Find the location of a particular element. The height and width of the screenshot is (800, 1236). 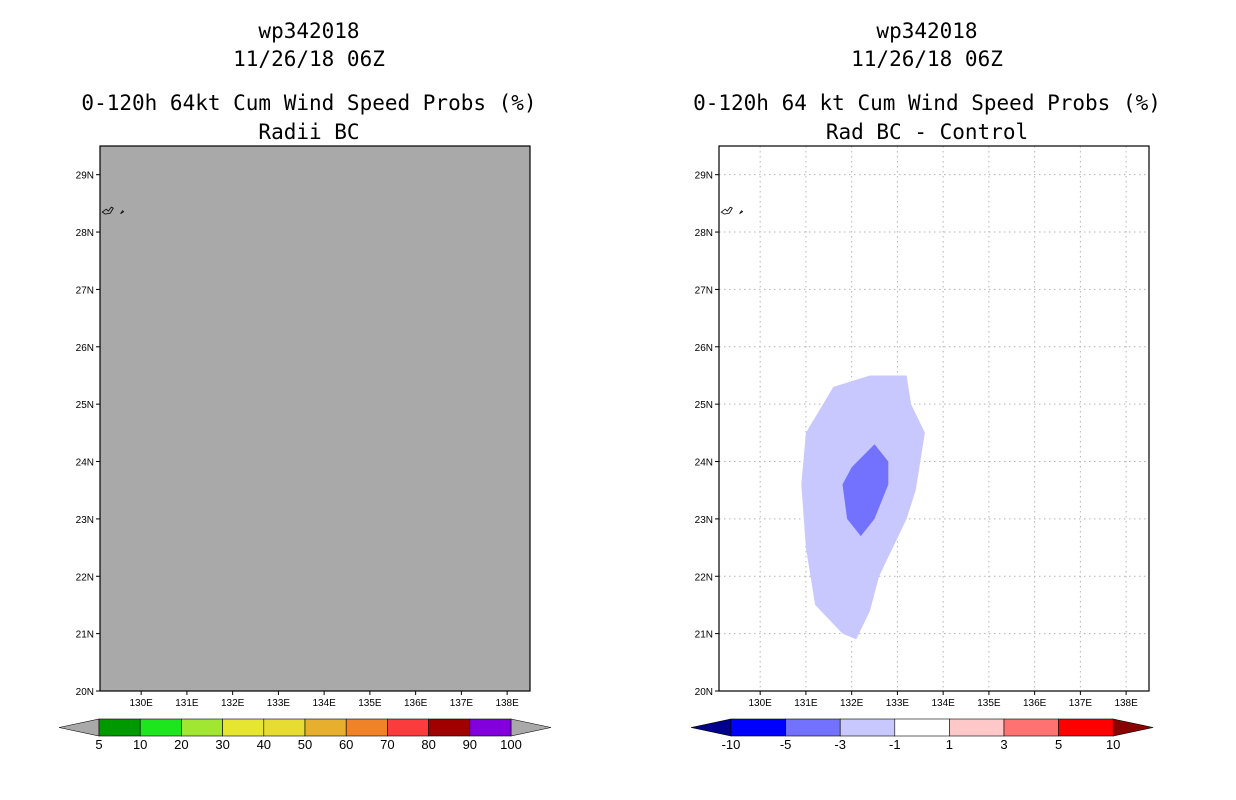

right-title-subtitle: Rad BC - Control is located at coordinates (927, 132).